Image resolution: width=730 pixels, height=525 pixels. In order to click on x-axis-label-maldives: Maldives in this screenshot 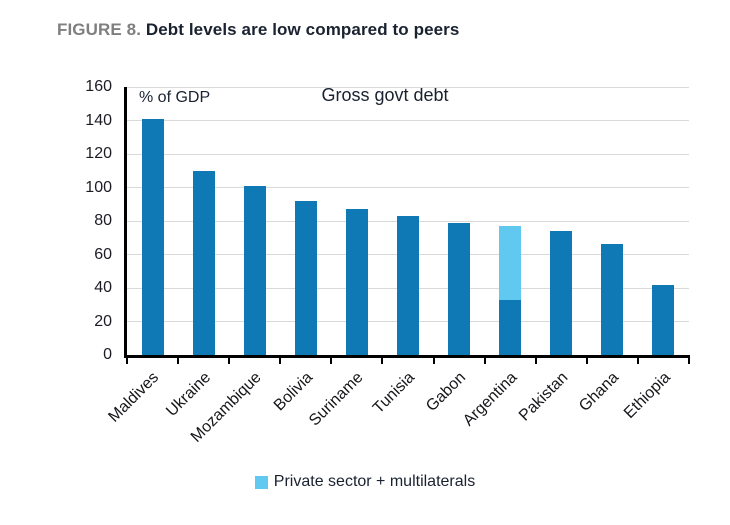, I will do `click(134, 397)`.